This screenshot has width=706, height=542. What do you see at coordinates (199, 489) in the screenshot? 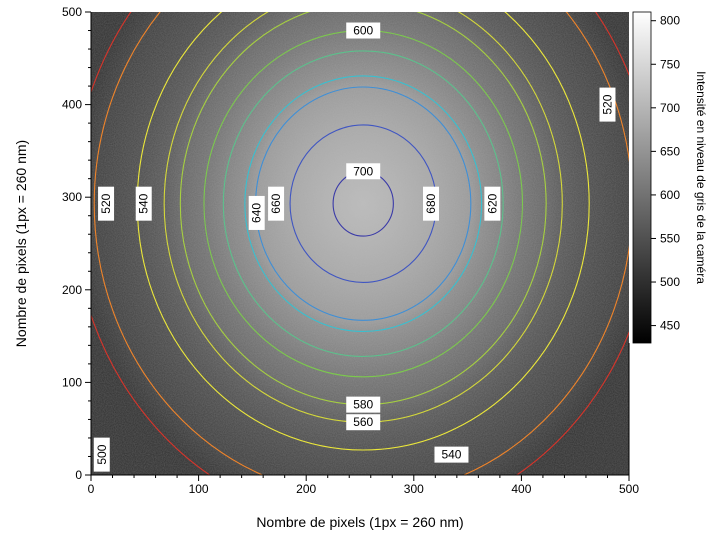
I see `x-tick-label: 100` at bounding box center [199, 489].